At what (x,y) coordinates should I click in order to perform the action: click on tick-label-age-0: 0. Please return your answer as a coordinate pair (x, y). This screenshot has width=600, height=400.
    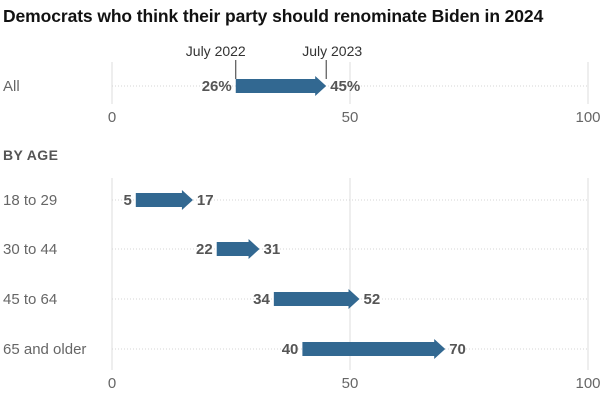
    Looking at the image, I should click on (112, 383).